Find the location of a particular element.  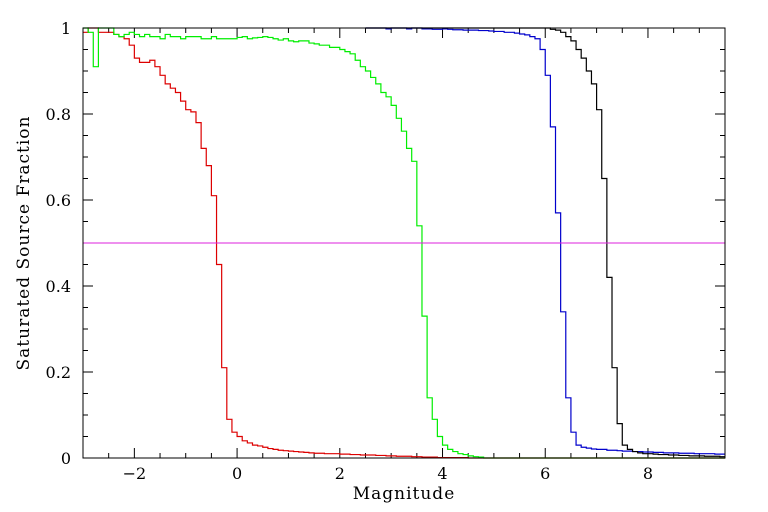

y-axis-label: Saturated Source Fraction is located at coordinates (24, 243).